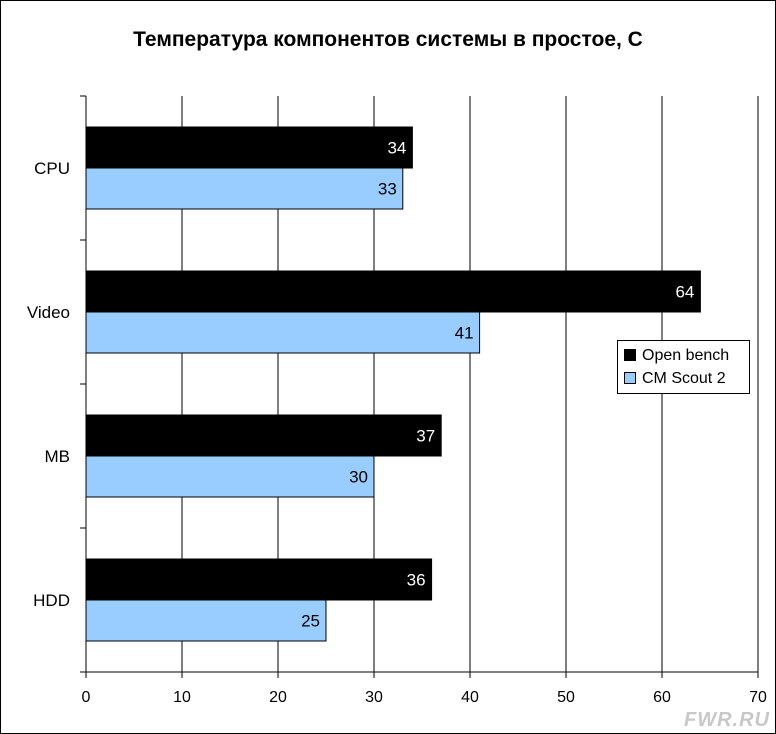 The image size is (776, 734). I want to click on x-tick-label-50: 50, so click(566, 697).